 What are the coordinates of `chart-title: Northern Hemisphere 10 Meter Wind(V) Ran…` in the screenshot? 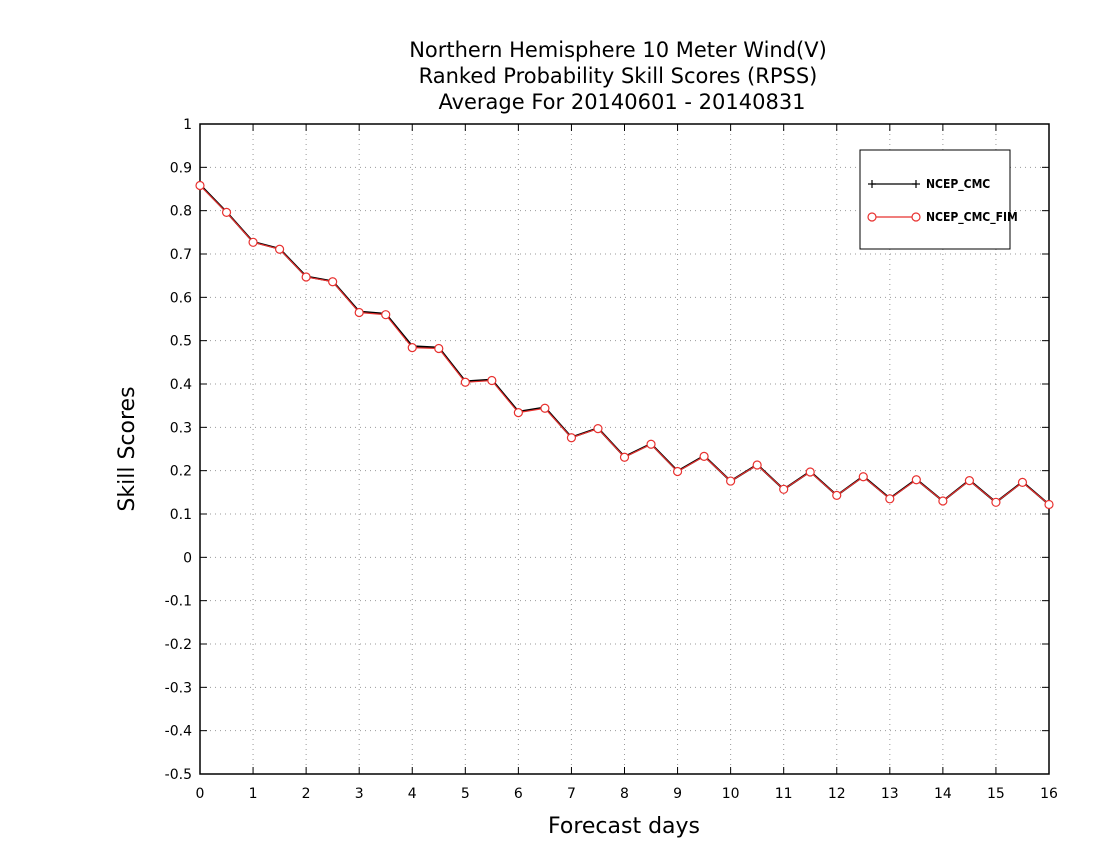 It's located at (618, 76).